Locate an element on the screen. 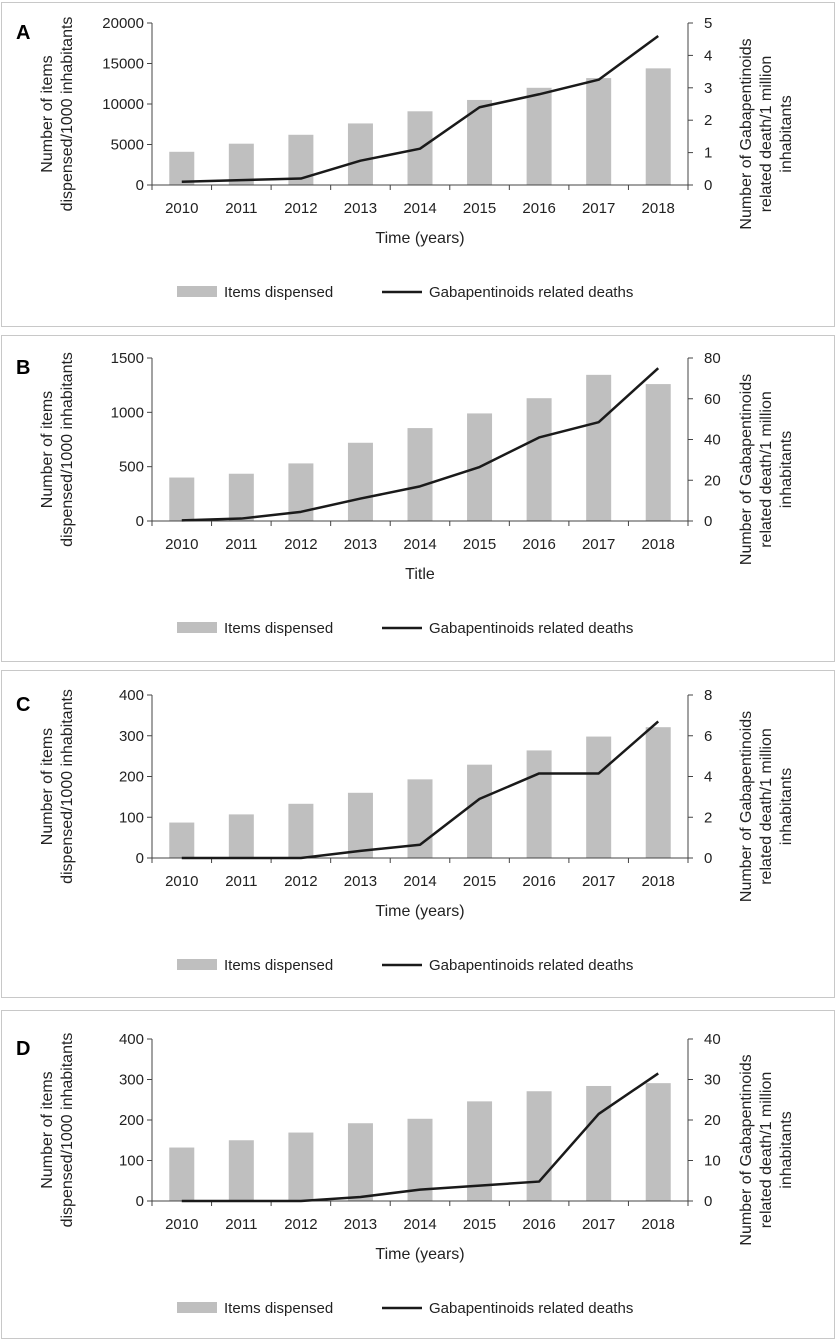 This screenshot has height=1341, width=837. right-tick-label: 30 is located at coordinates (712, 1080).